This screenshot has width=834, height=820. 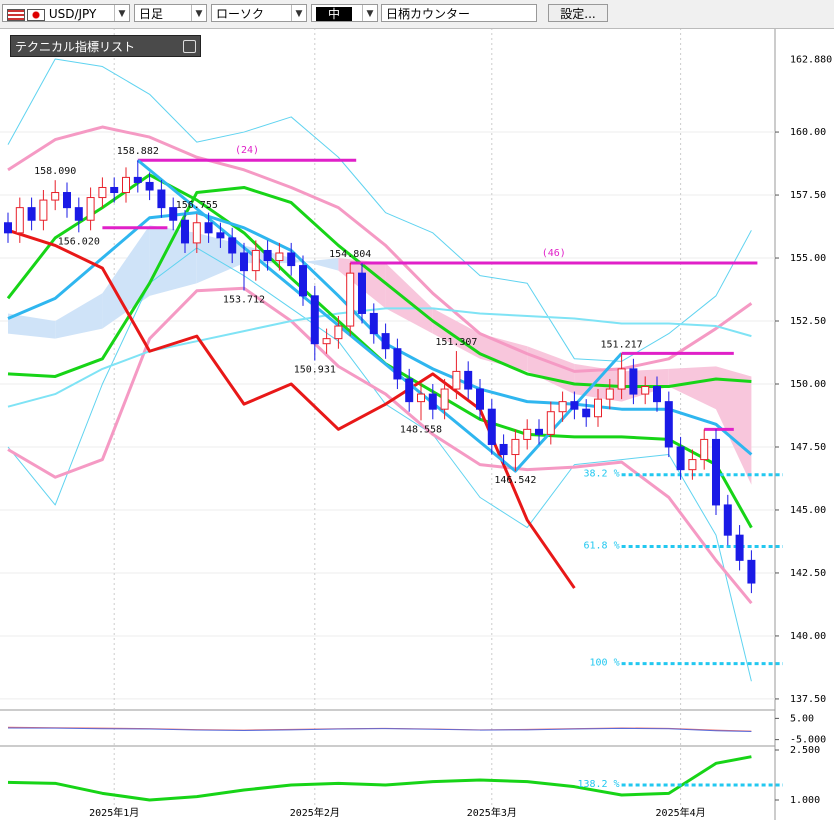 I want to click on y-tick-label: 137.50, so click(x=808, y=699).